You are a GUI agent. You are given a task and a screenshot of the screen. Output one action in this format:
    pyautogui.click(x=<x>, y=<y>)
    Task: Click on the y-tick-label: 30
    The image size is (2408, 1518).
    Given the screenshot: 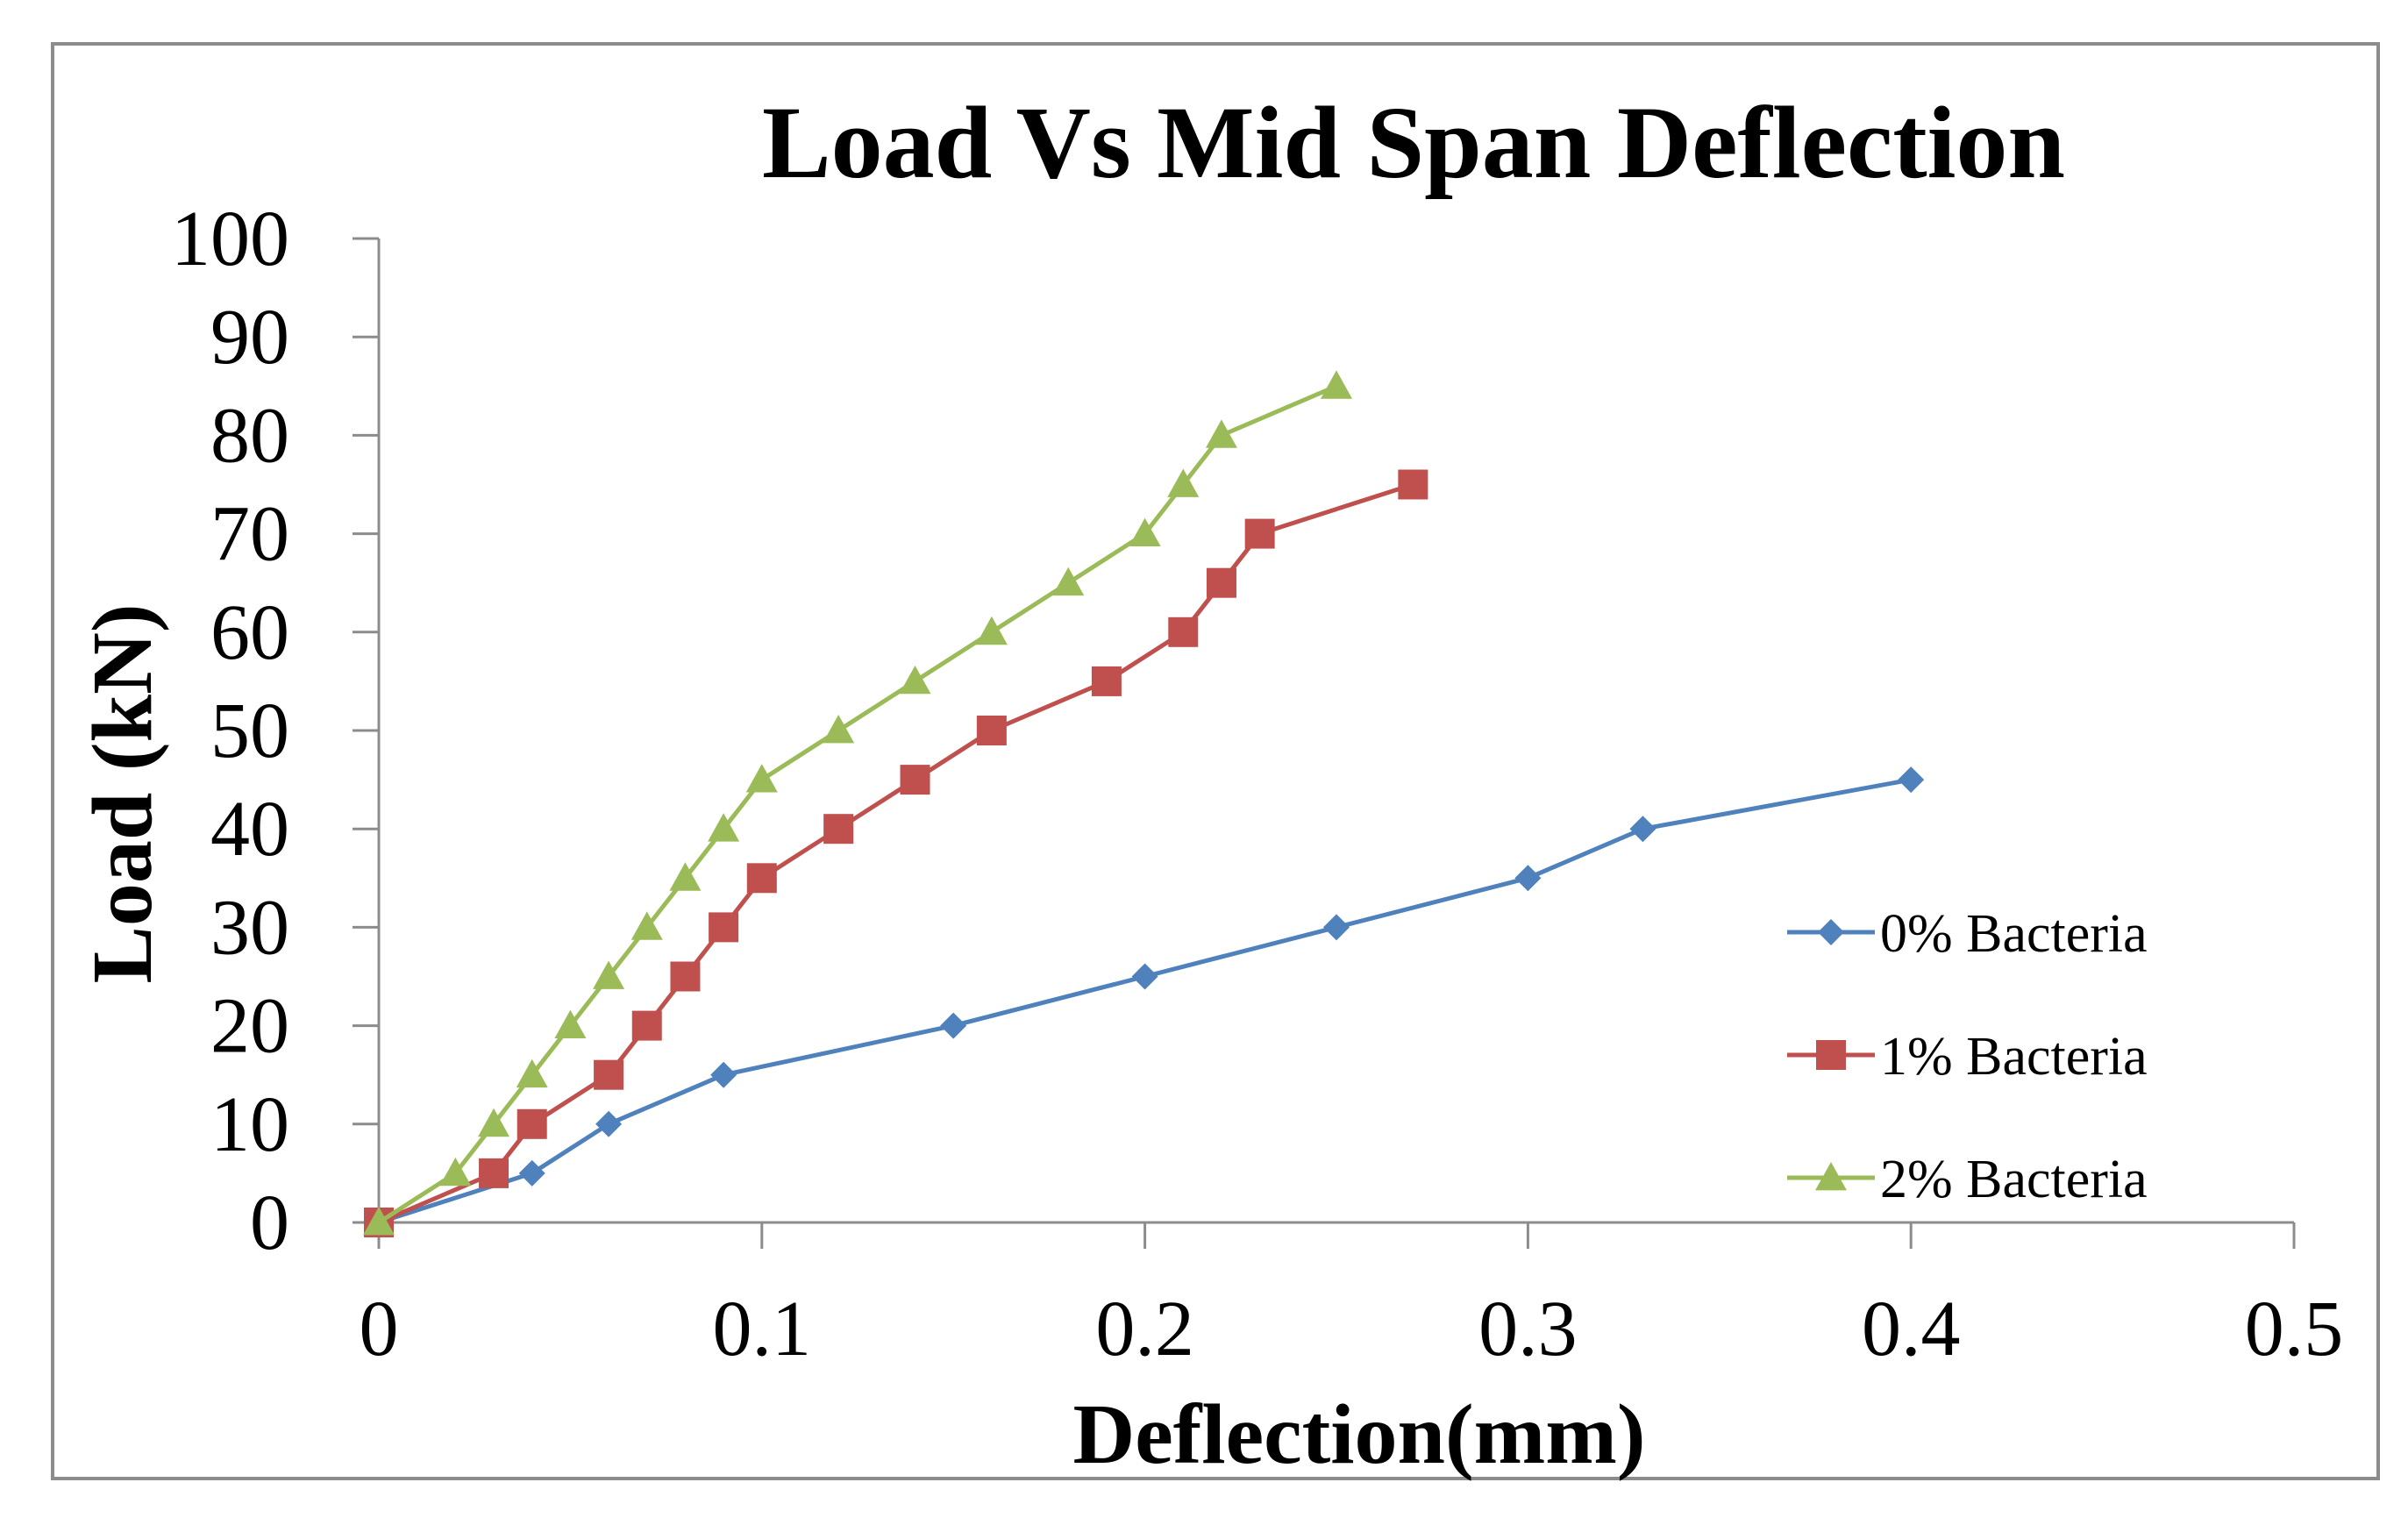 What is the action you would take?
    pyautogui.click(x=250, y=928)
    